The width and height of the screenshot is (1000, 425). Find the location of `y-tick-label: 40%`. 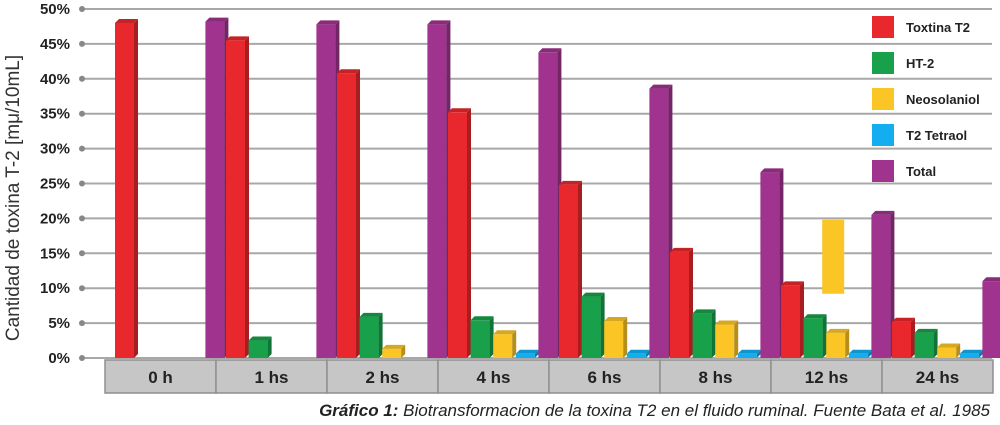

y-tick-label: 40% is located at coordinates (55, 79).